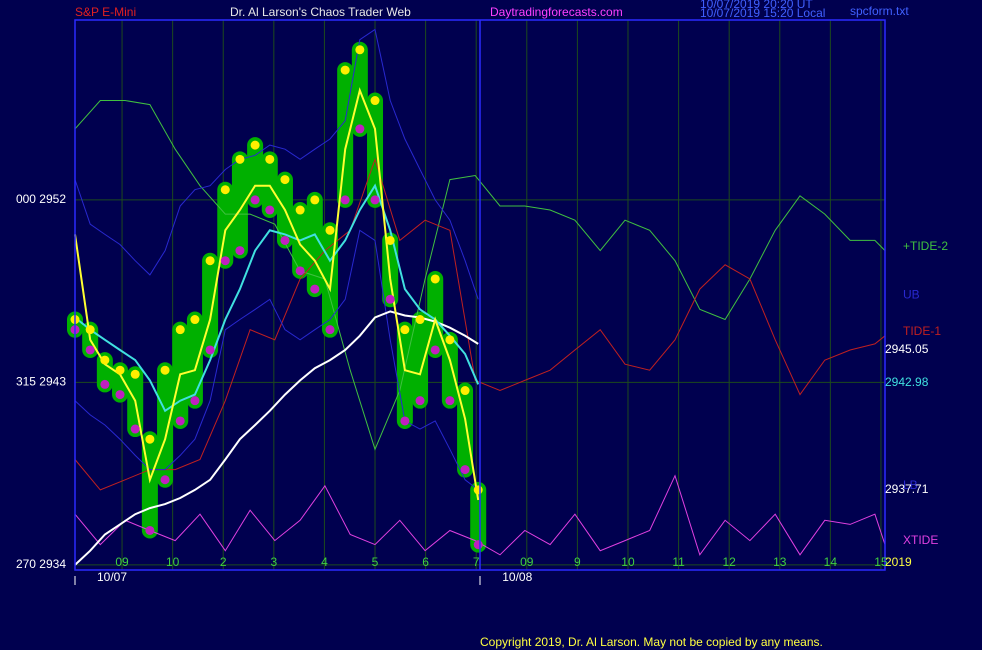 This screenshot has width=982, height=650. What do you see at coordinates (320, 12) in the screenshot?
I see `chart-title: Dr. Al Larson's Chaos Trader Web` at bounding box center [320, 12].